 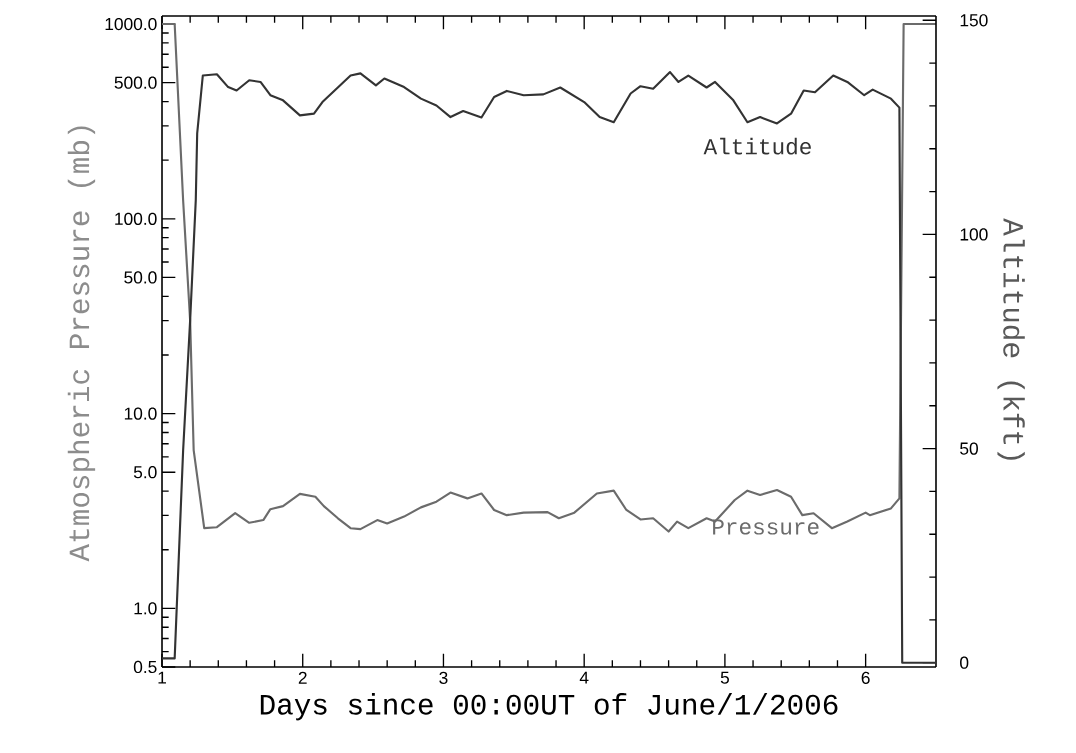 I want to click on series-label: Altitude, so click(x=757, y=146).